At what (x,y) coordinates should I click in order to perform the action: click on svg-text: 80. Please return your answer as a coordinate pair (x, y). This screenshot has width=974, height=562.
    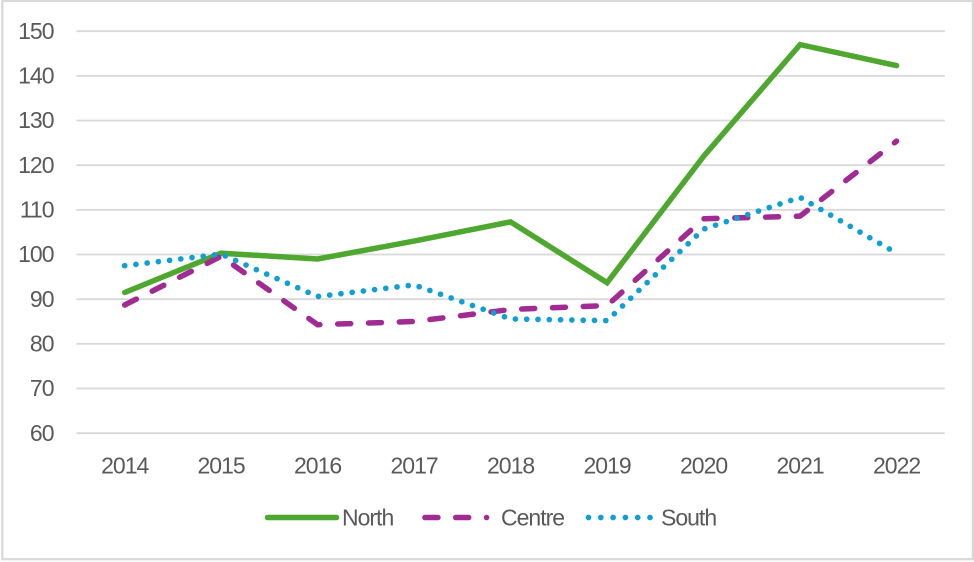
    Looking at the image, I should click on (42, 344).